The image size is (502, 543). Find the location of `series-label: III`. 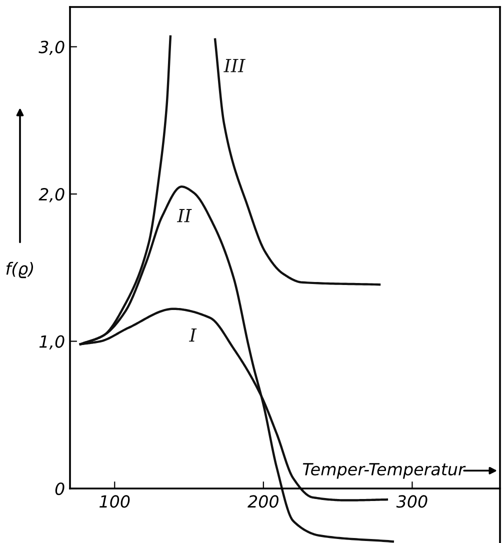

series-label: III is located at coordinates (235, 65).